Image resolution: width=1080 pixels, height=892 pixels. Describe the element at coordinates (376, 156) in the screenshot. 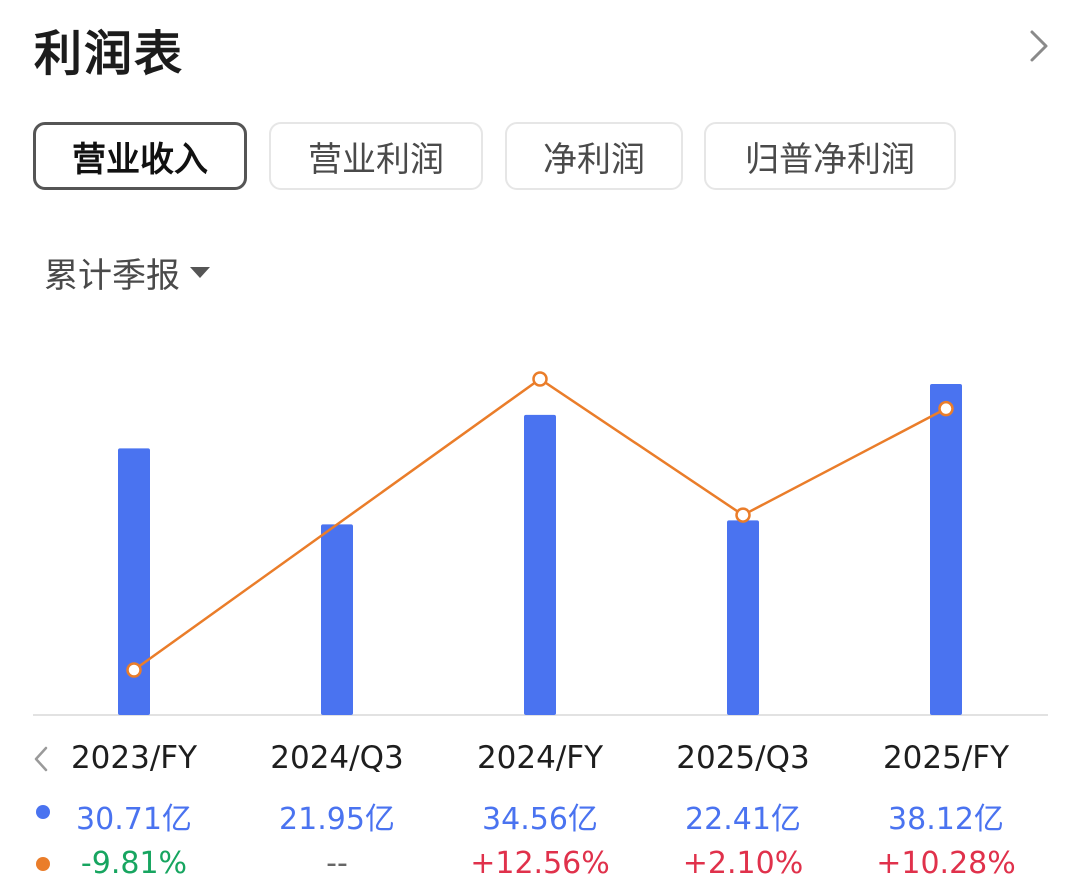

I see `tab-operating-profit: 营业利润` at that location.